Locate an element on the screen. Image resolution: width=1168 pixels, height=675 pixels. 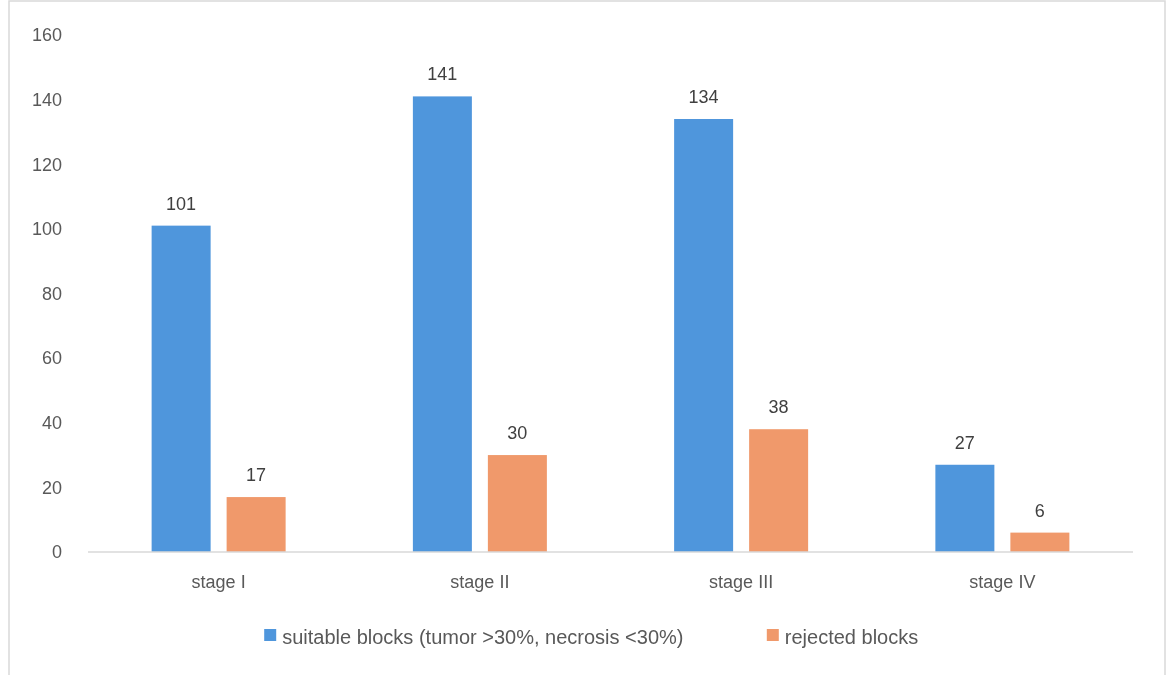
x-tick-label: stage II is located at coordinates (480, 582).